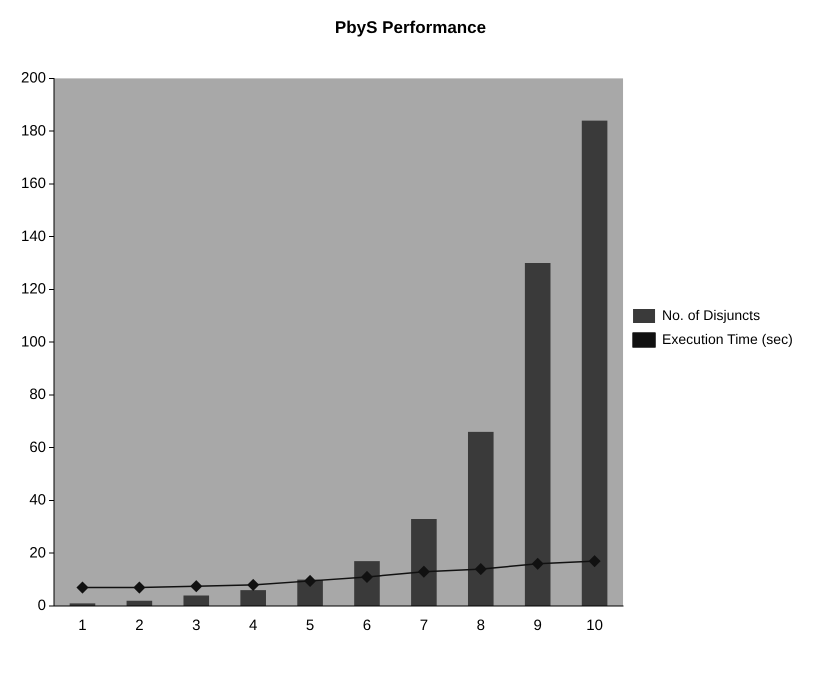 This screenshot has width=823, height=674. Describe the element at coordinates (37, 500) in the screenshot. I see `y-tick-label: 40` at that location.